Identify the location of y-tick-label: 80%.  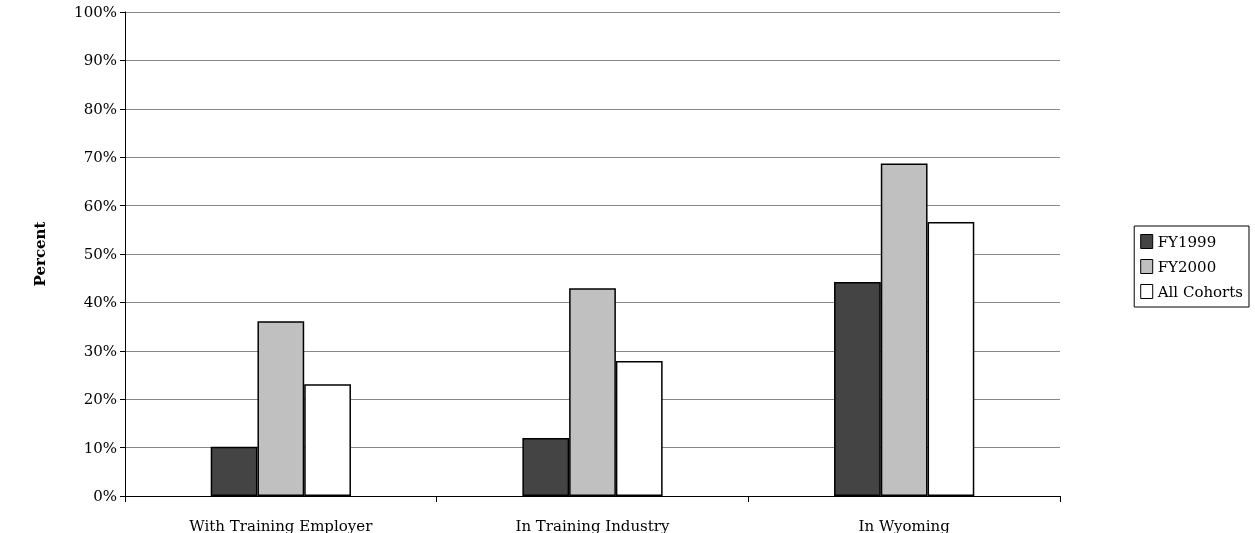
(100, 108).